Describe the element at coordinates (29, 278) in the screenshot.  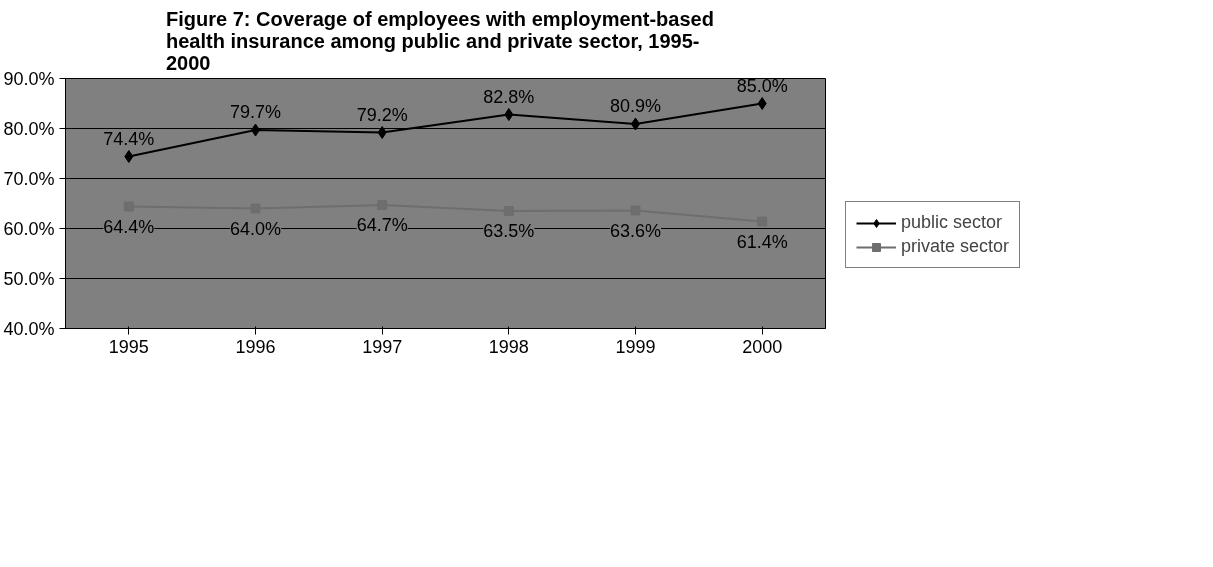
I see `y-tick-label: 50.0%` at that location.